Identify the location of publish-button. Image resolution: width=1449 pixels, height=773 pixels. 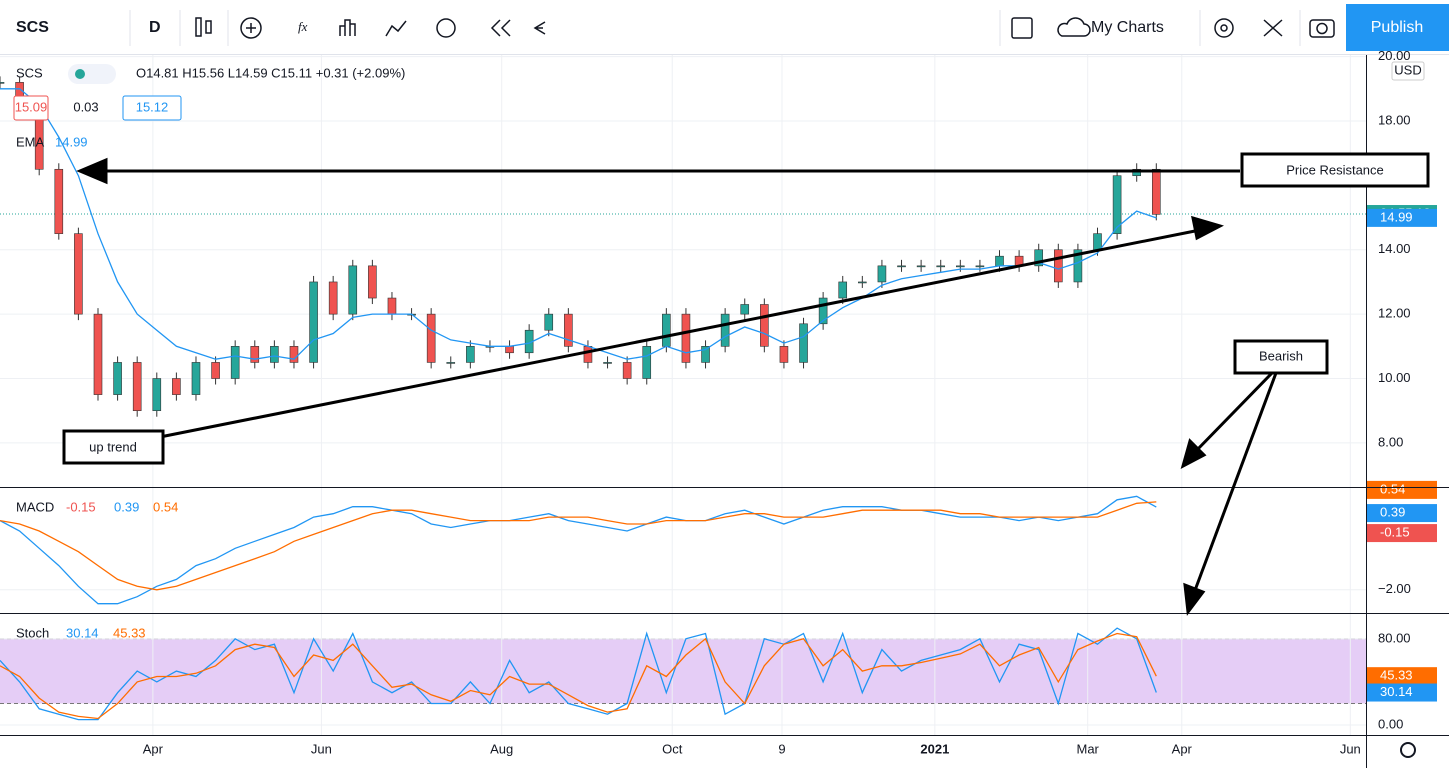
(1397, 27).